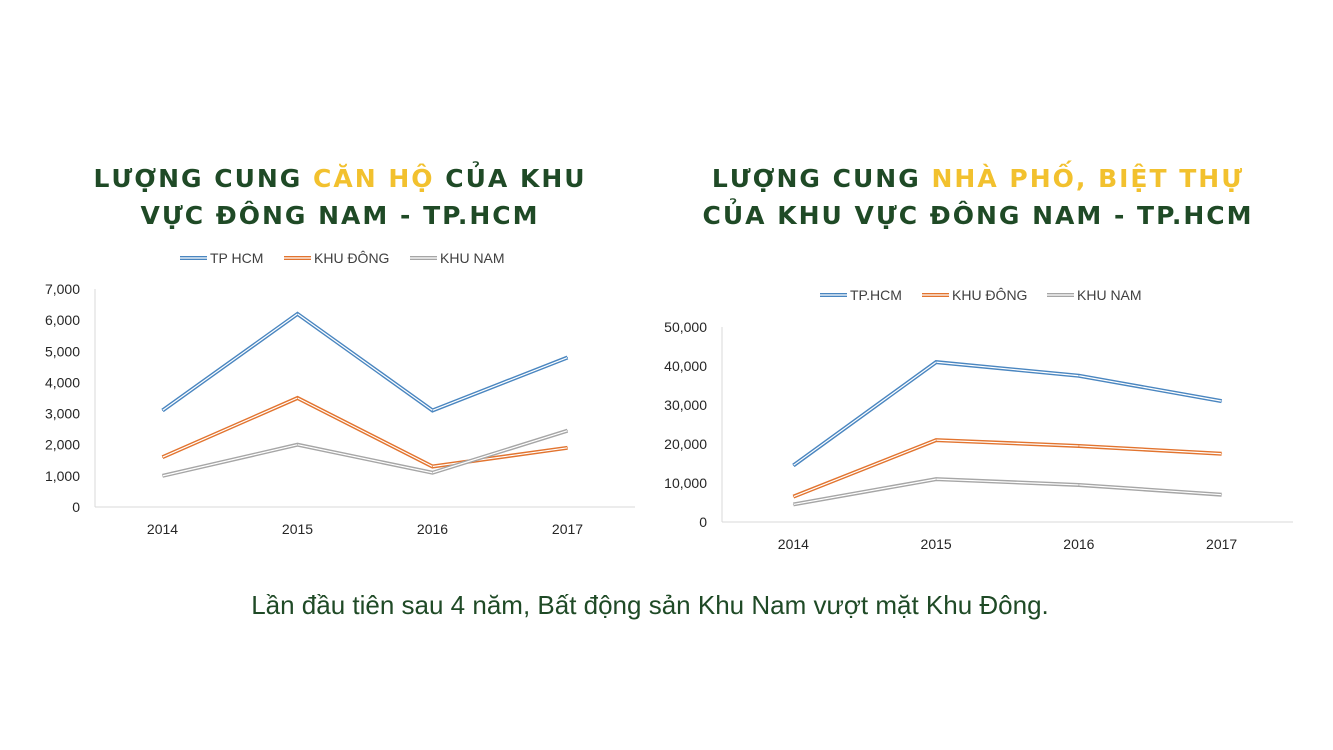 This screenshot has height=750, width=1333. What do you see at coordinates (685, 444) in the screenshot?
I see `y-tick-label: 20,000` at bounding box center [685, 444].